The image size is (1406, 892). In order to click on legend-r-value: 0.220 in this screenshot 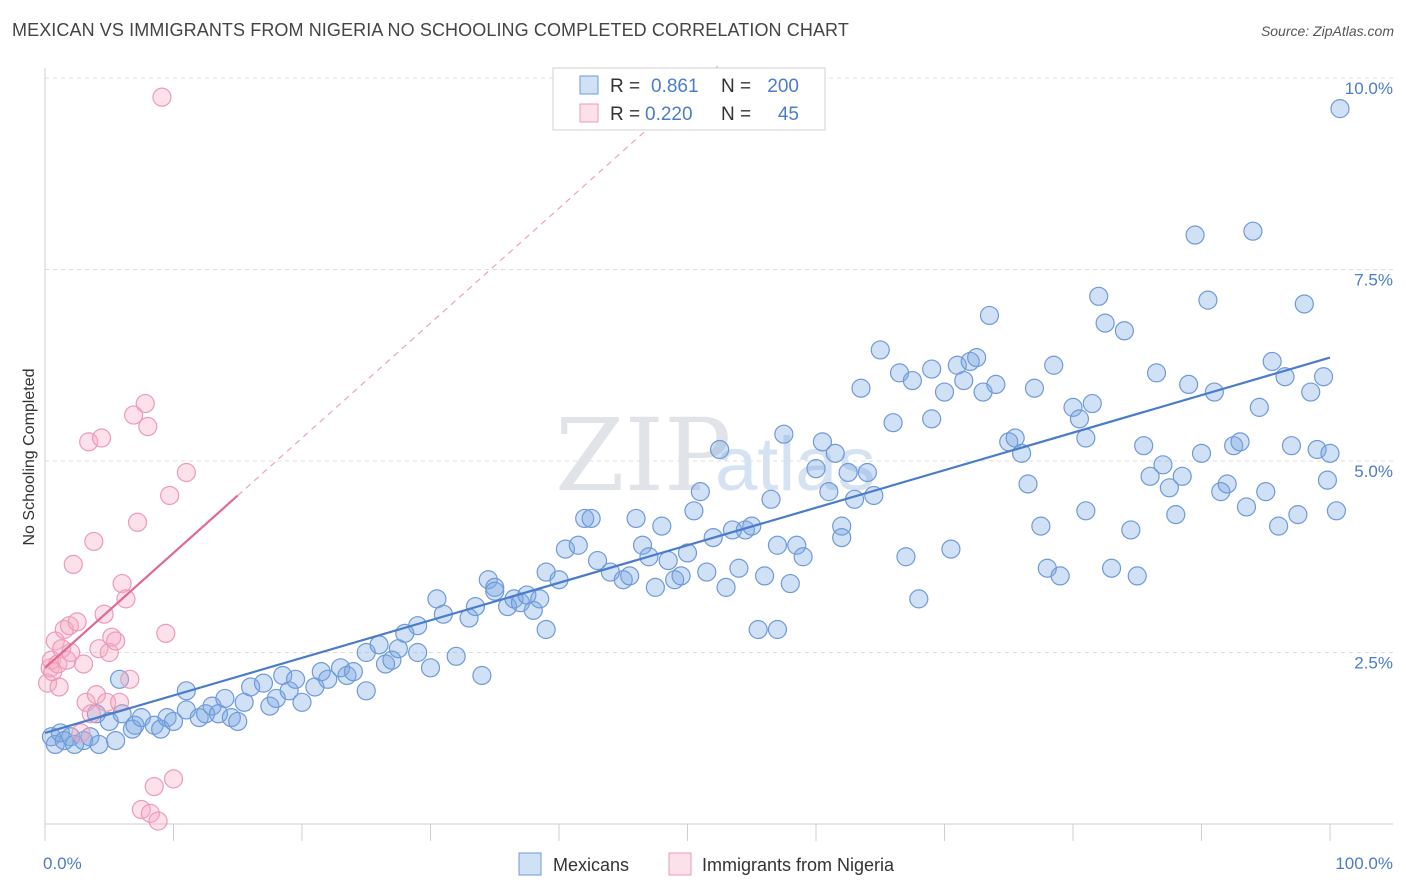, I will do `click(669, 114)`.